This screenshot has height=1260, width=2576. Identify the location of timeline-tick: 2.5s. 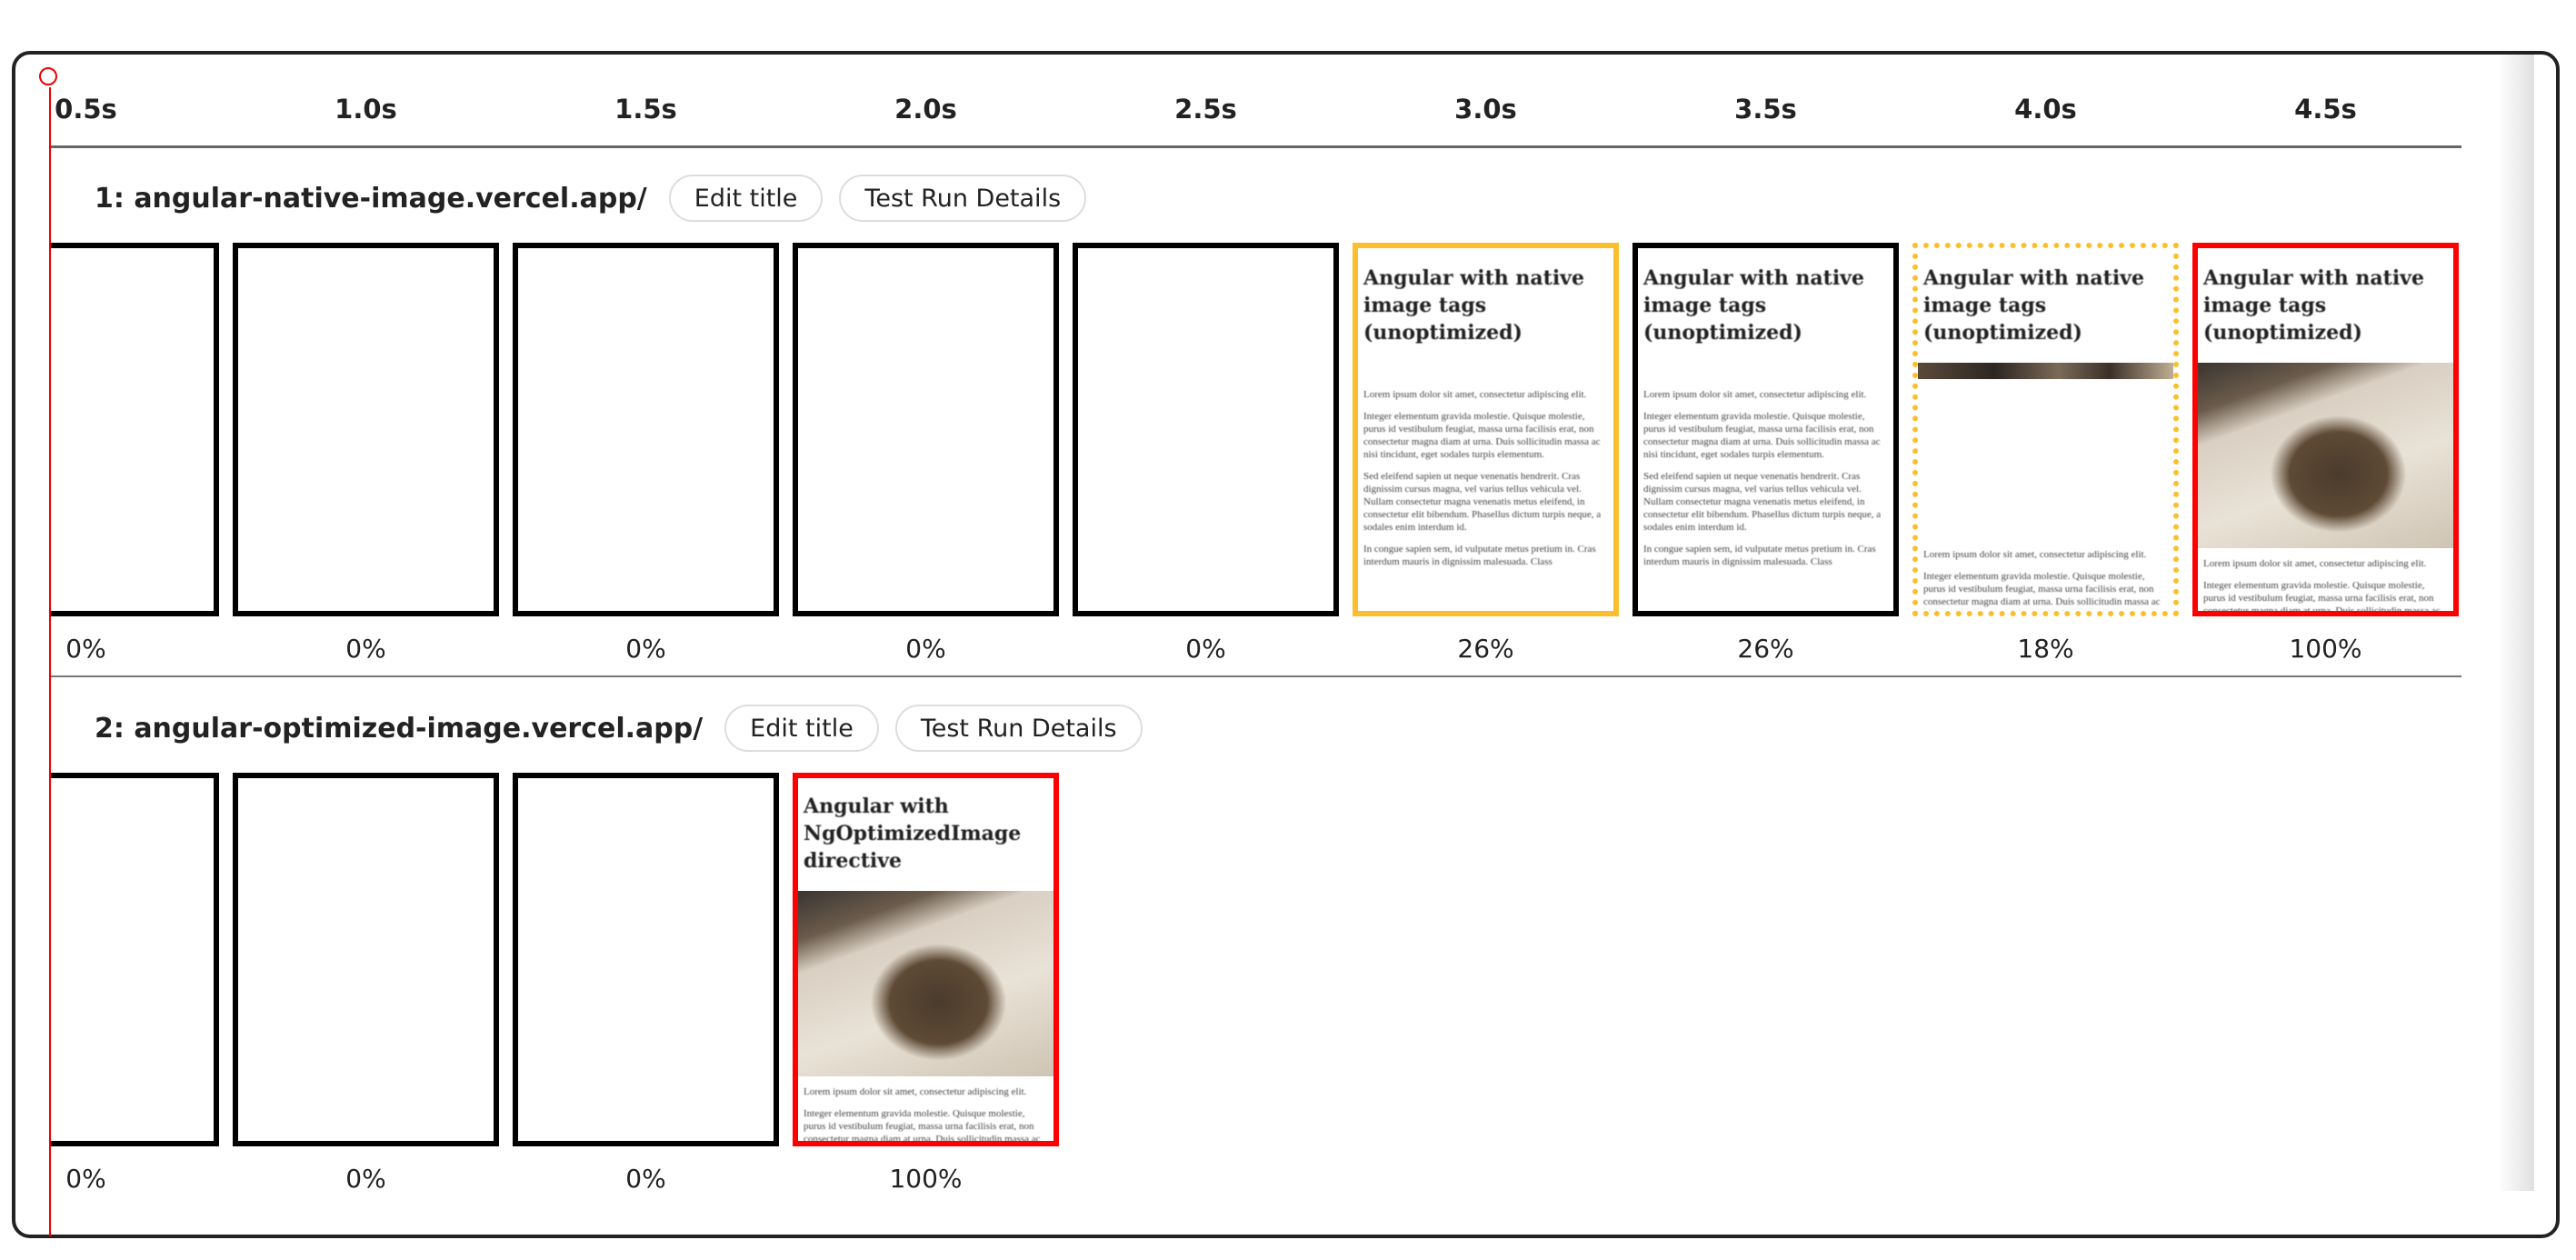
(1205, 109).